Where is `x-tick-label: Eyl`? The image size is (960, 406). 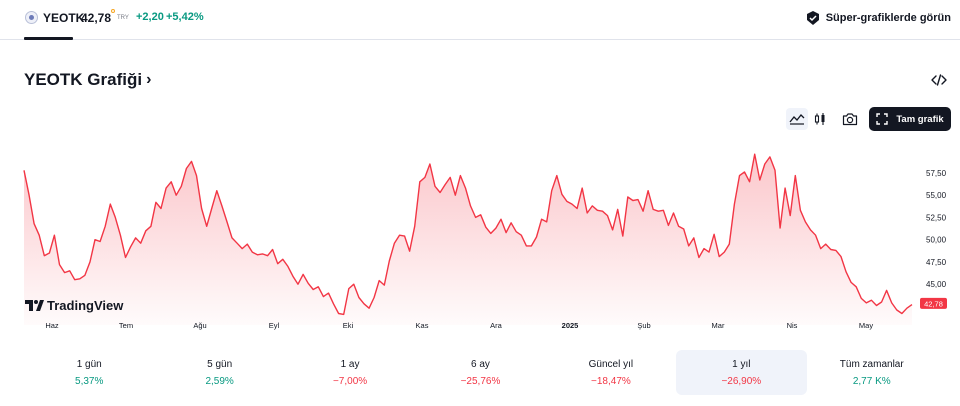 x-tick-label: Eyl is located at coordinates (274, 325).